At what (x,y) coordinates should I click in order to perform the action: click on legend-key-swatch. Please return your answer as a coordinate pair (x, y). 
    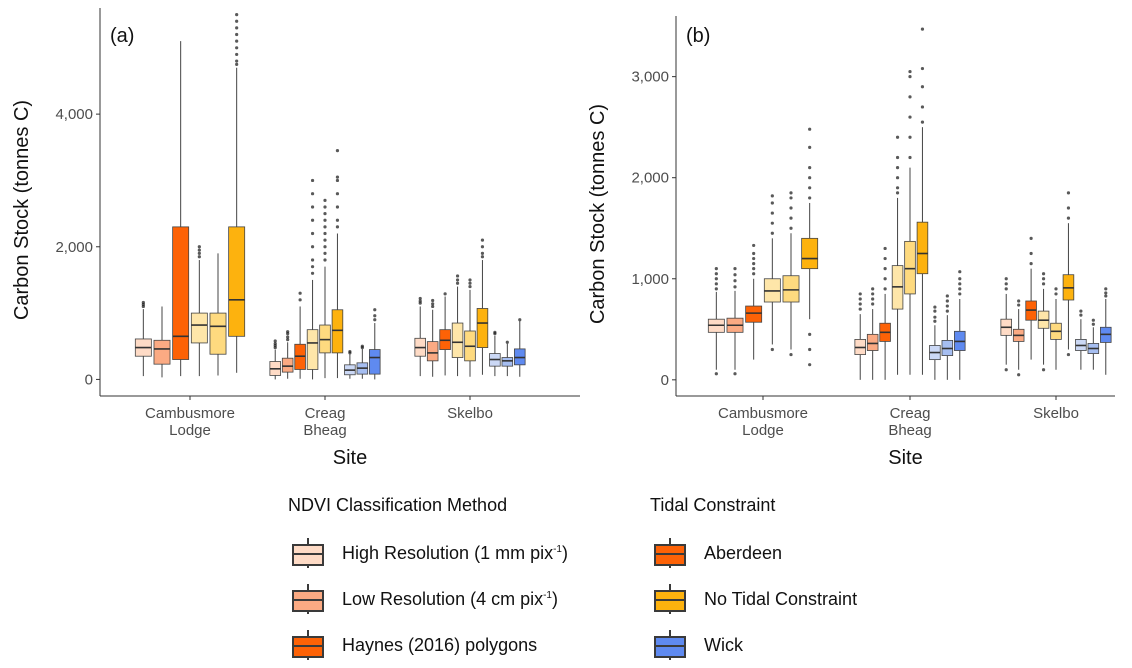
    Looking at the image, I should click on (670, 553).